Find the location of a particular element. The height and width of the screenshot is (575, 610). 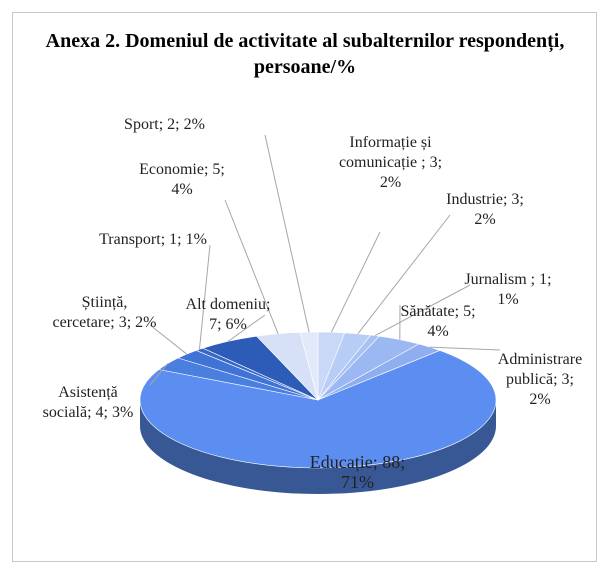

data-label: Sport; 2; 2% is located at coordinates (164, 124).